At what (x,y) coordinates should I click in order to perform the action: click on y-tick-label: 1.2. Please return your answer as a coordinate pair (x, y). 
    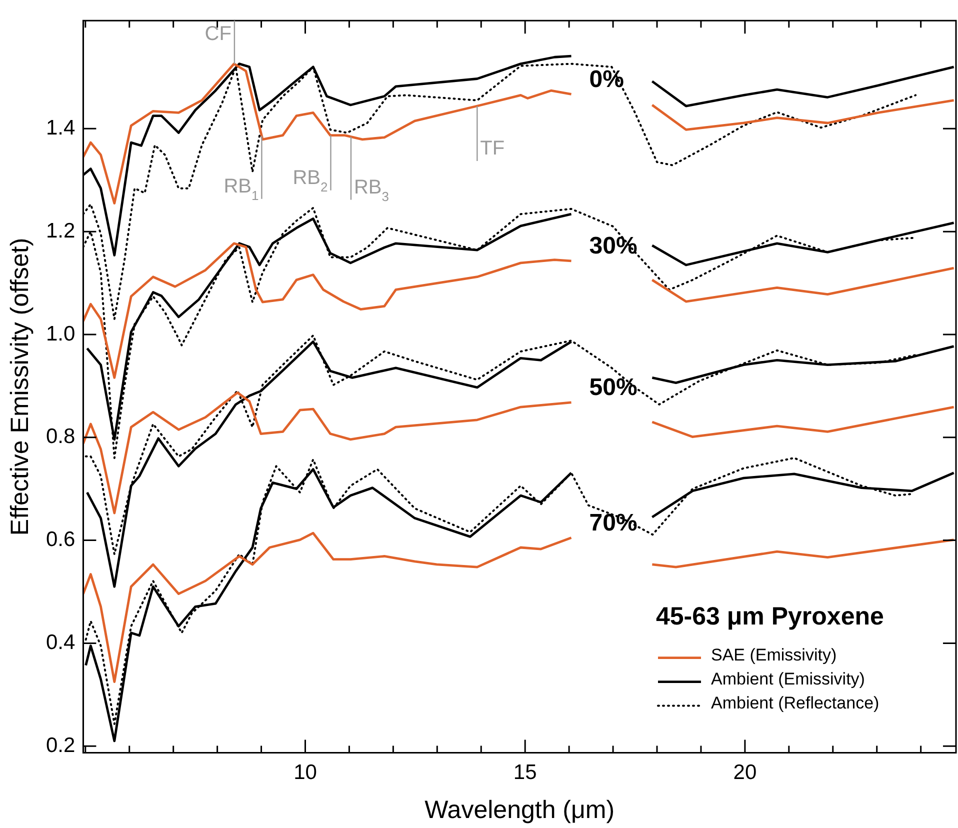
    Looking at the image, I should click on (61, 230).